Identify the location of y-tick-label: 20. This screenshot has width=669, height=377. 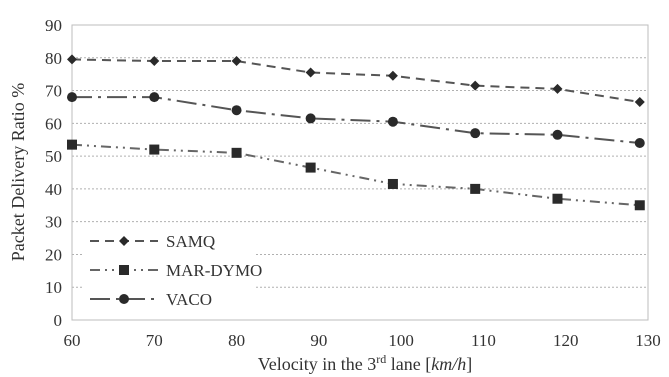
(53, 254).